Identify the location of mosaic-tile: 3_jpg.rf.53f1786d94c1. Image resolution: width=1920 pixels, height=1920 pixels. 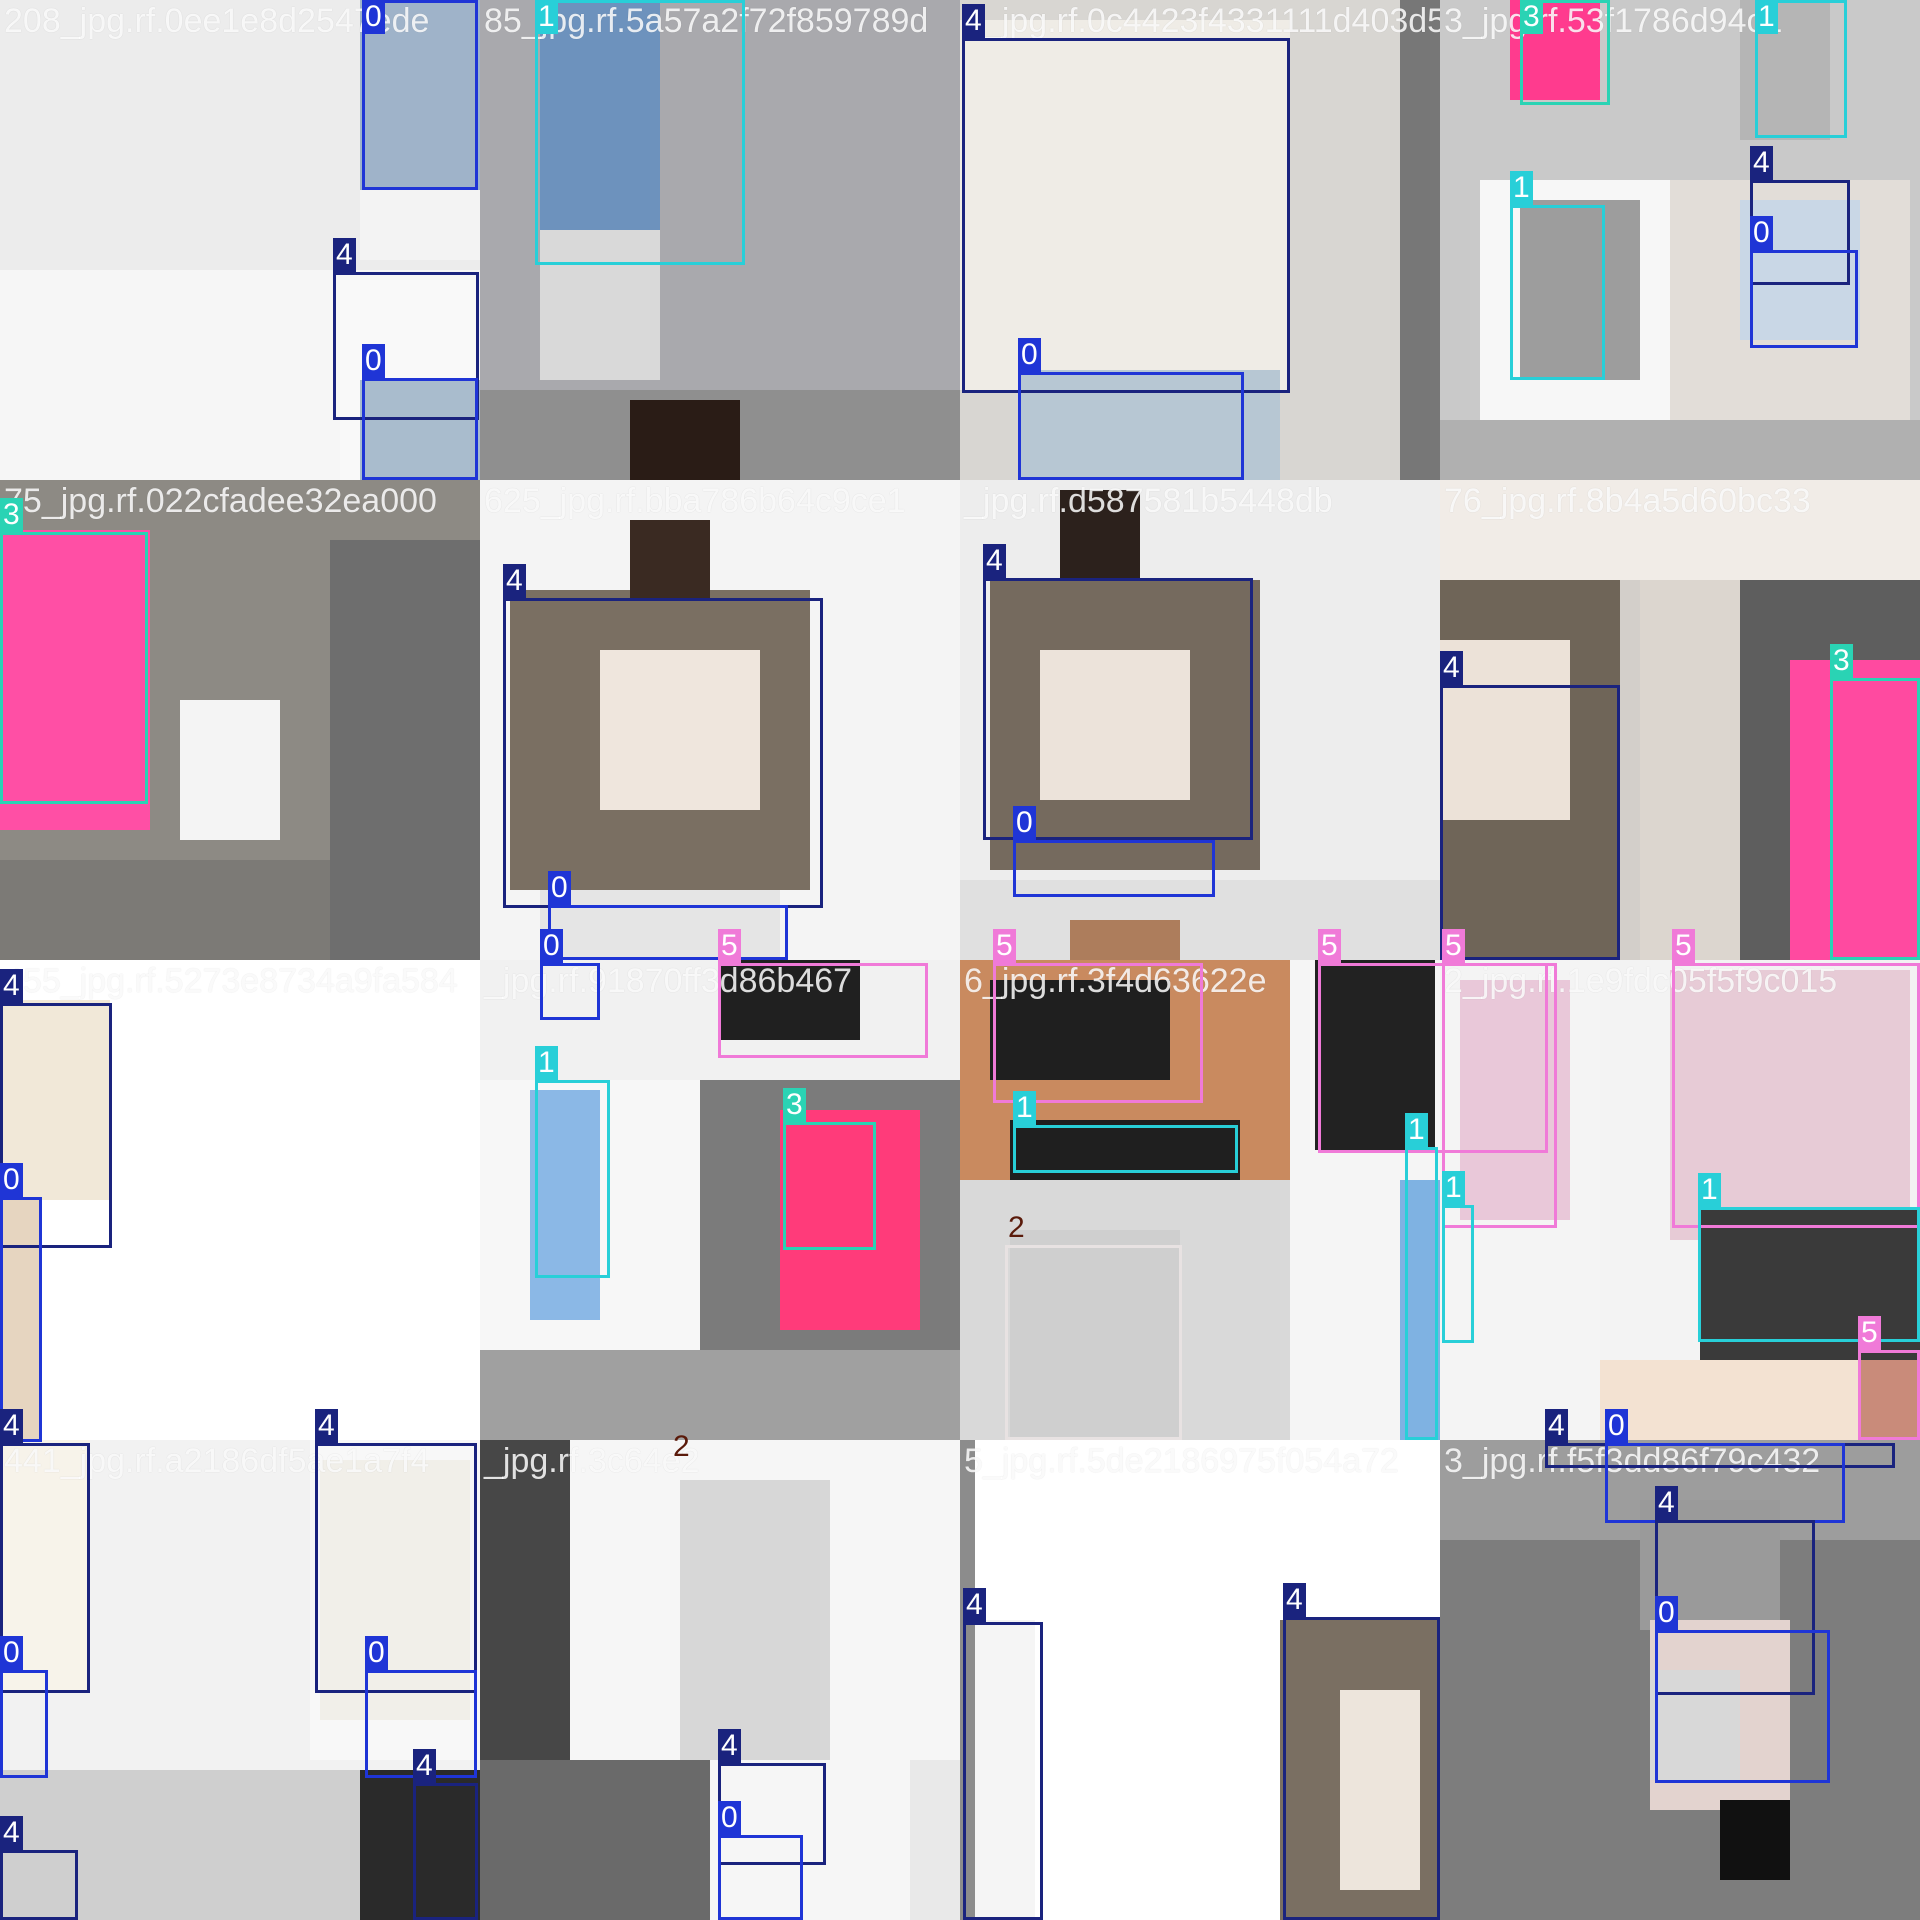
(1680, 240).